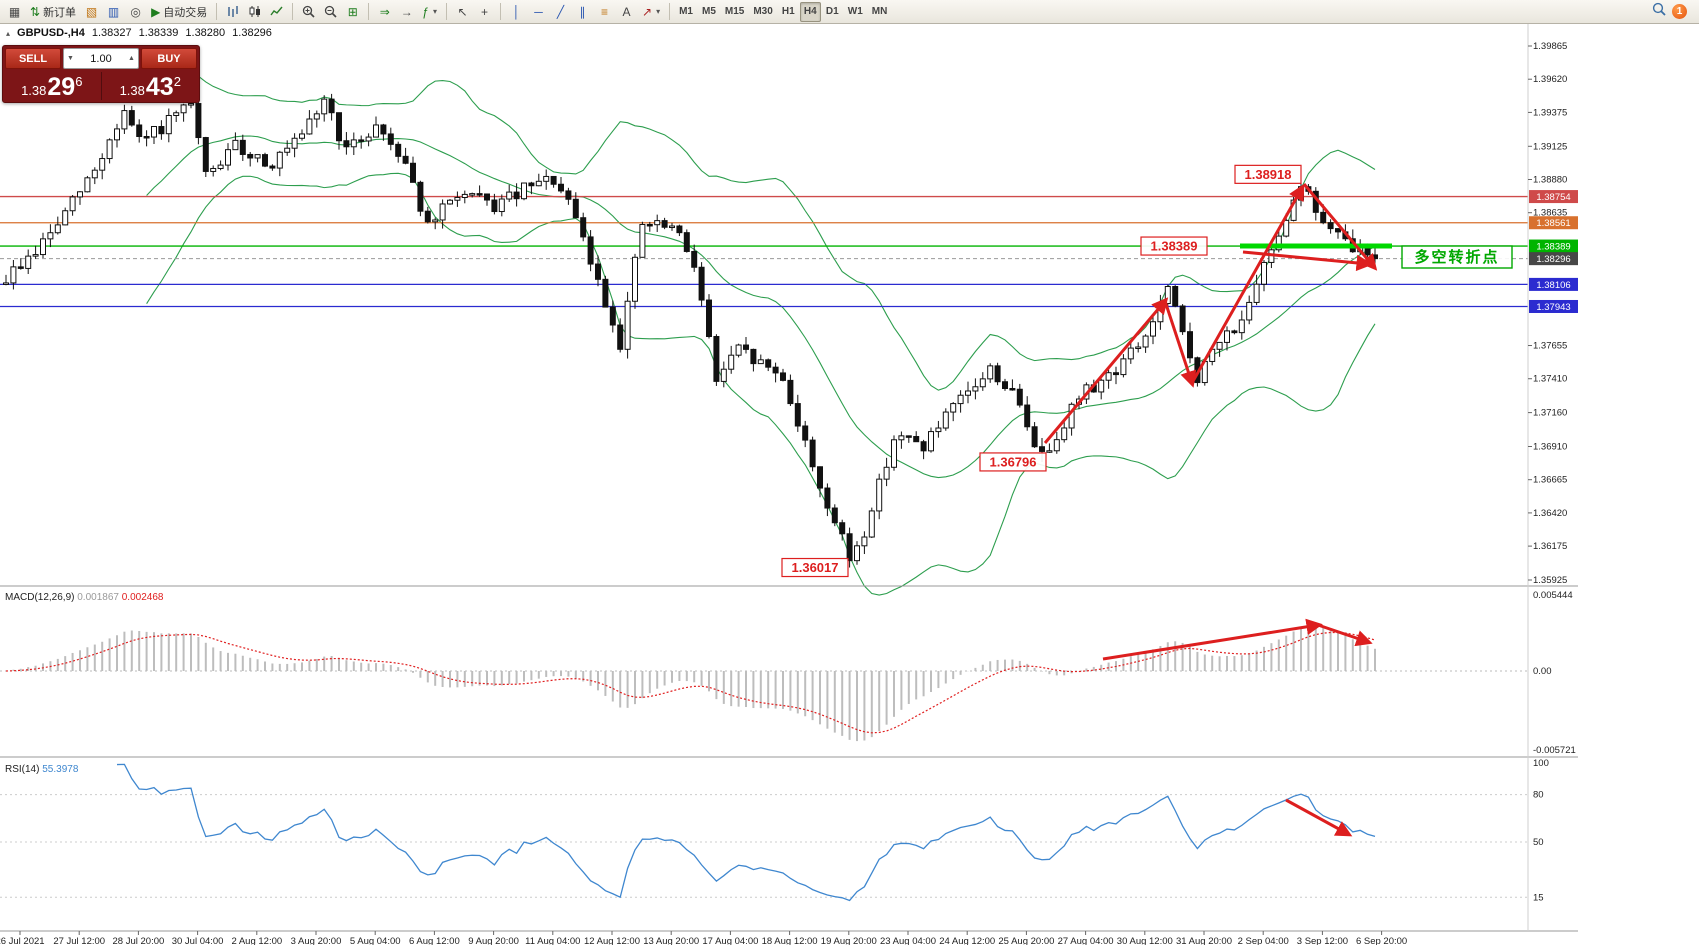 The width and height of the screenshot is (1699, 945). What do you see at coordinates (1381, 940) in the screenshot?
I see `time-label: 6 Sep 20:00` at bounding box center [1381, 940].